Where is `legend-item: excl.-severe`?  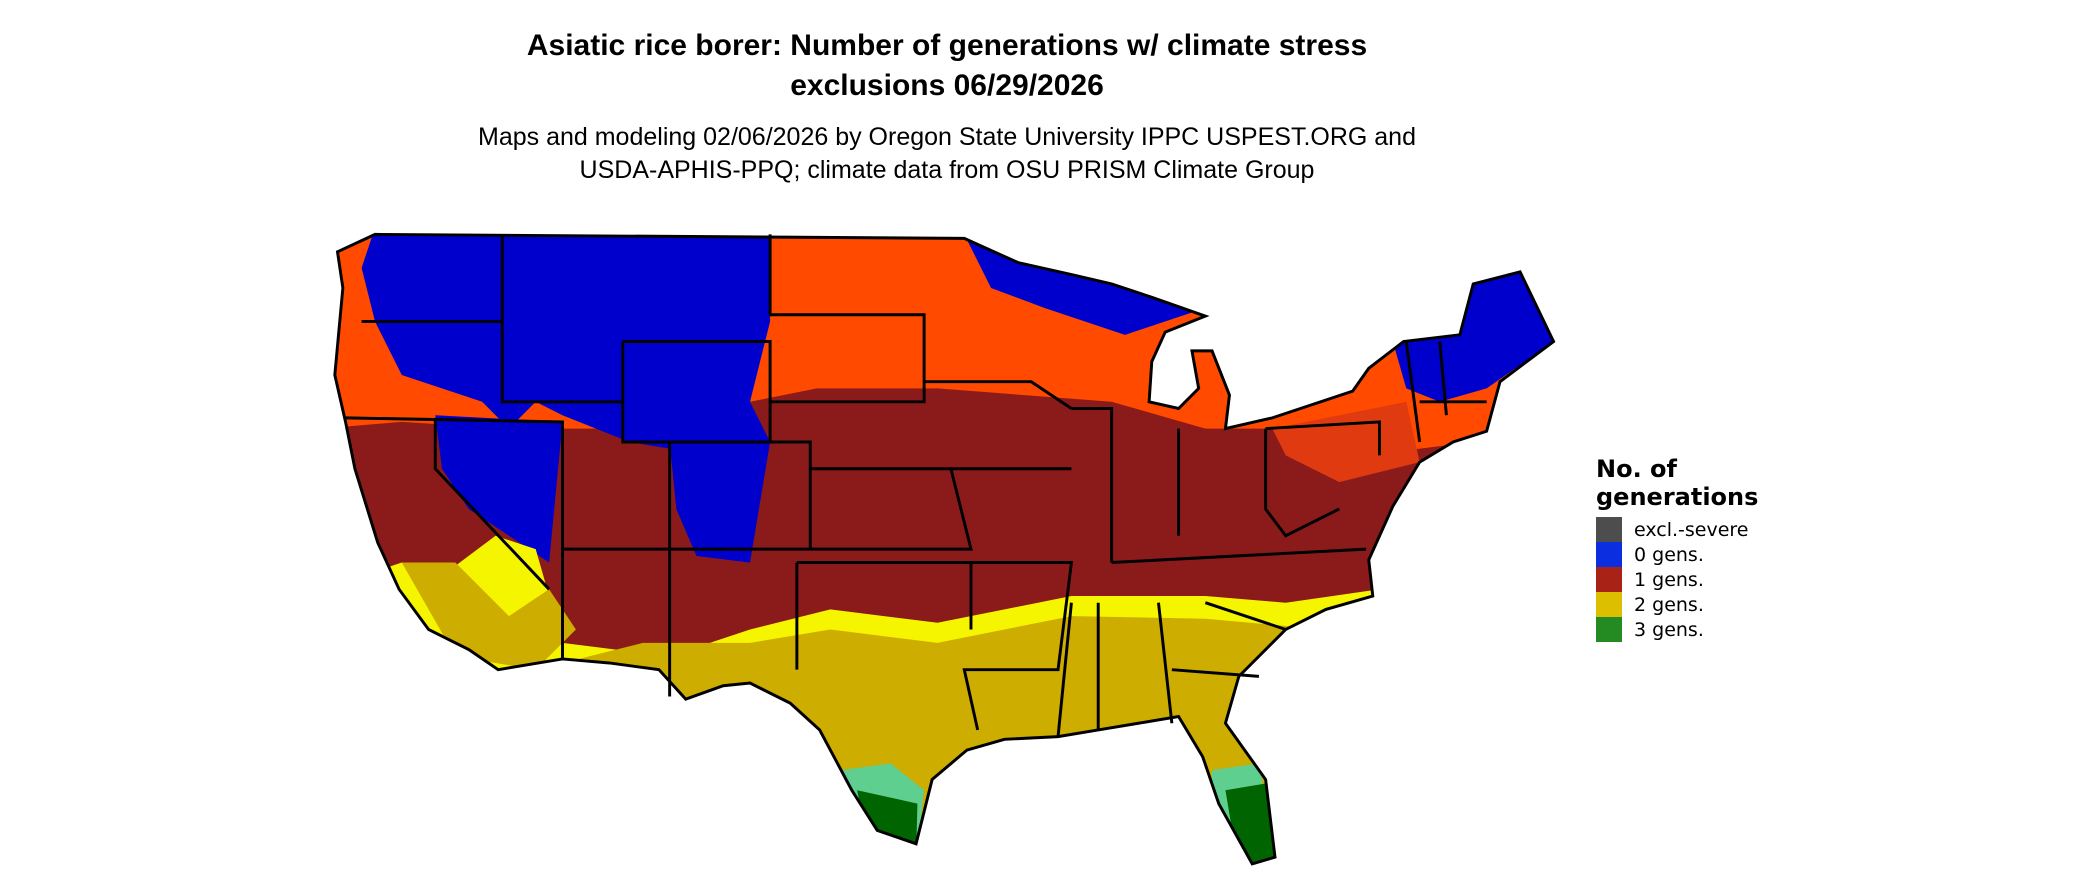
legend-item: excl.-severe is located at coordinates (1677, 529).